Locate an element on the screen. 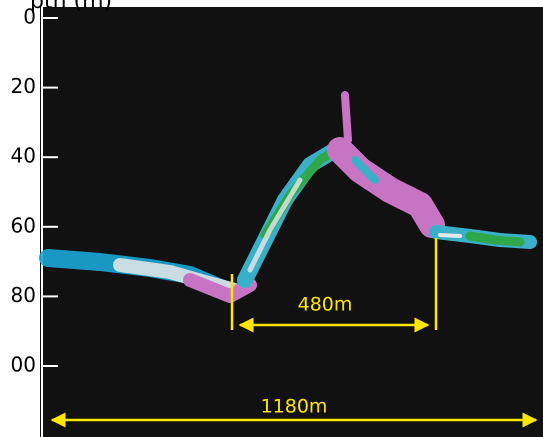  tick-label: 0 is located at coordinates (29, 17).